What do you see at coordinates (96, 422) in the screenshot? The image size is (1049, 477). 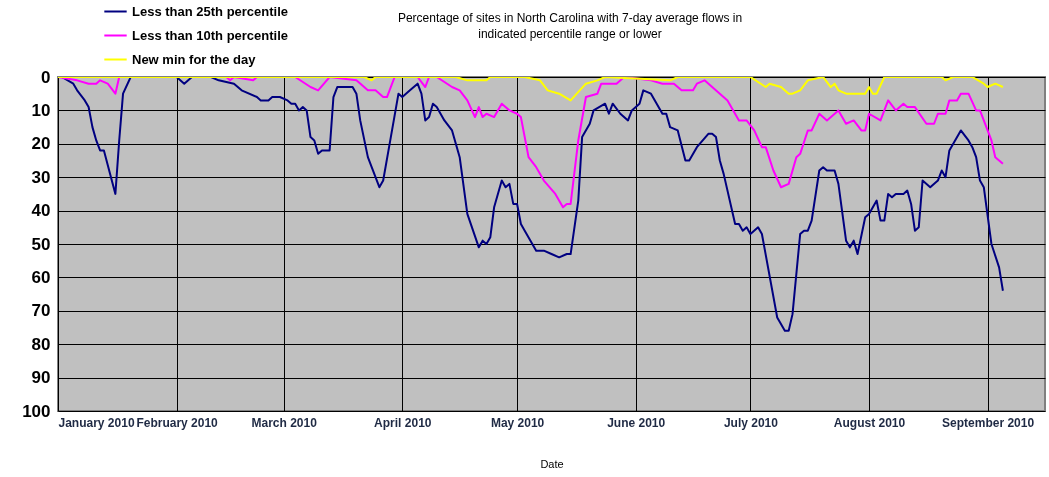 I see `x-tick-label: January 2010` at bounding box center [96, 422].